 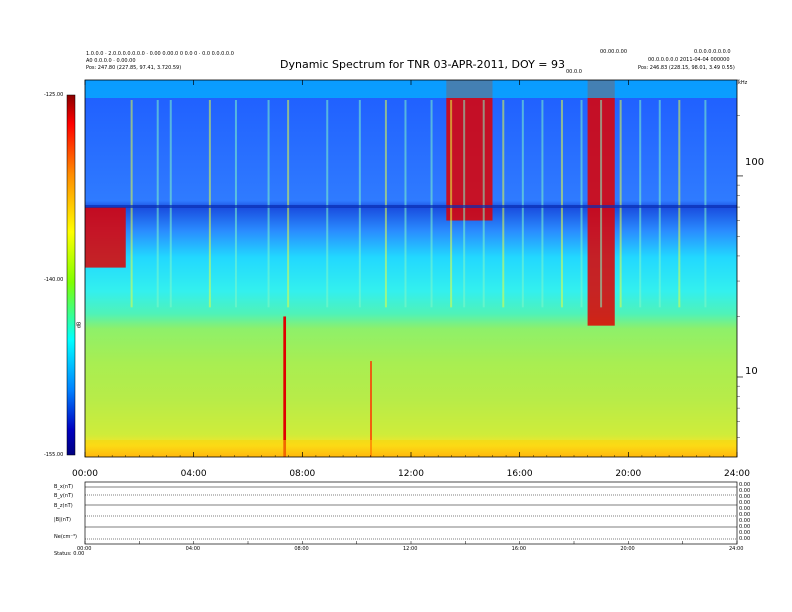 What do you see at coordinates (519, 474) in the screenshot?
I see `x-tick-label: 16:00` at bounding box center [519, 474].